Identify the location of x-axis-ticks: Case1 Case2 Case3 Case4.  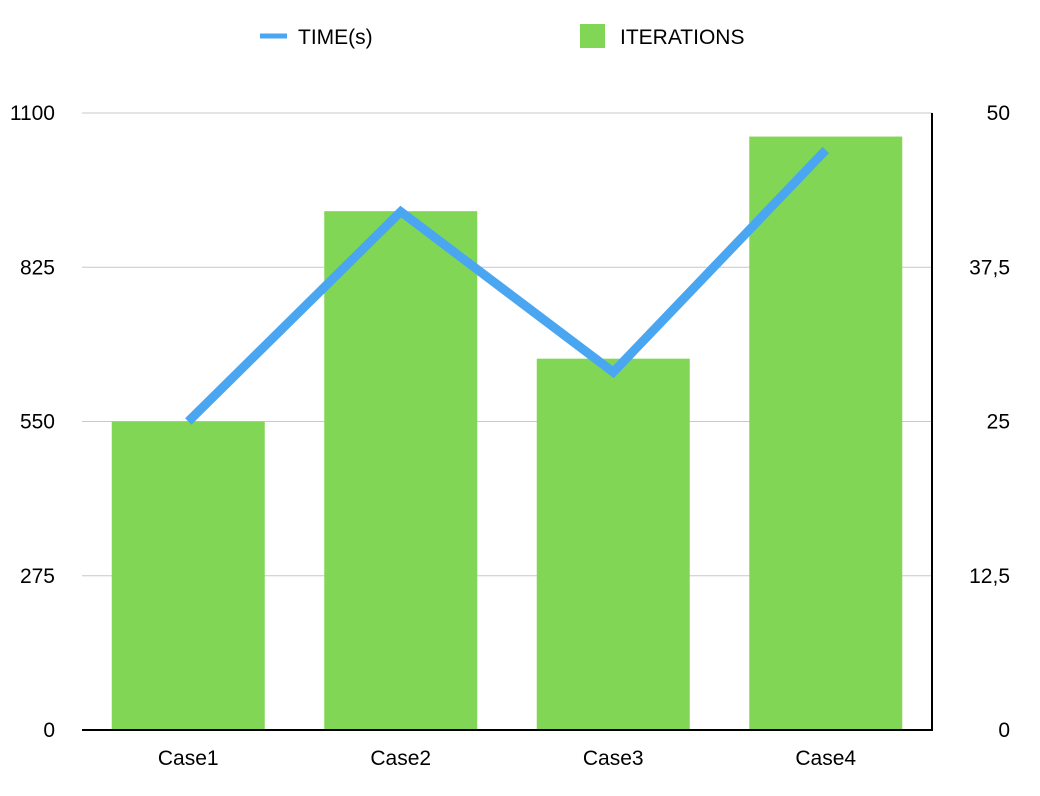
(507, 758).